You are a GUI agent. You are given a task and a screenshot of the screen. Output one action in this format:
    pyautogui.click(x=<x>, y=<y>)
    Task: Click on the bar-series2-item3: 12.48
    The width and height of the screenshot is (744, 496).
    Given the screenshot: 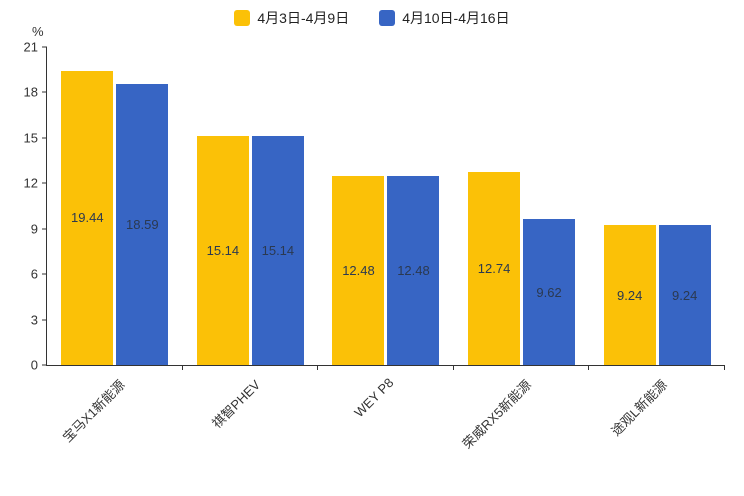 What is the action you would take?
    pyautogui.click(x=413, y=270)
    